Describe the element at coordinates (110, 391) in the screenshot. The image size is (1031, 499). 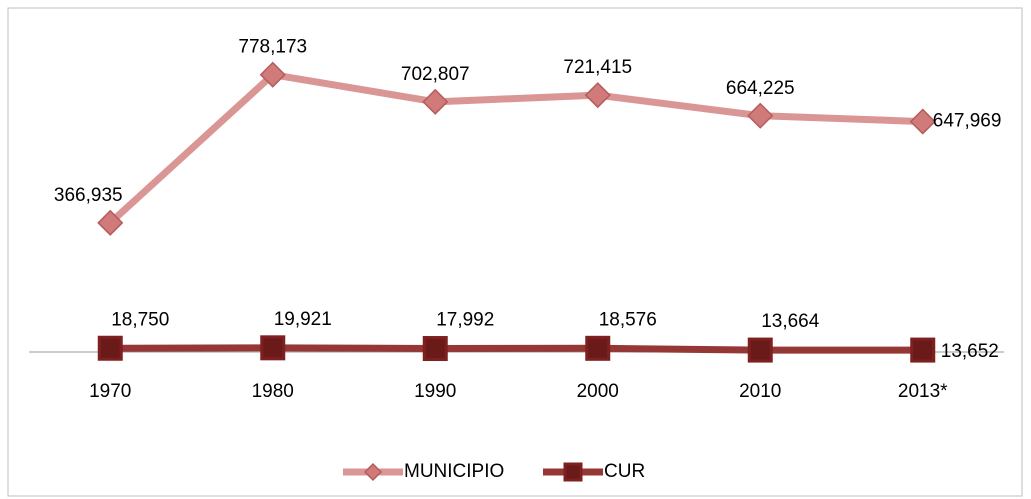
I see `x-tick-label: 1970` at that location.